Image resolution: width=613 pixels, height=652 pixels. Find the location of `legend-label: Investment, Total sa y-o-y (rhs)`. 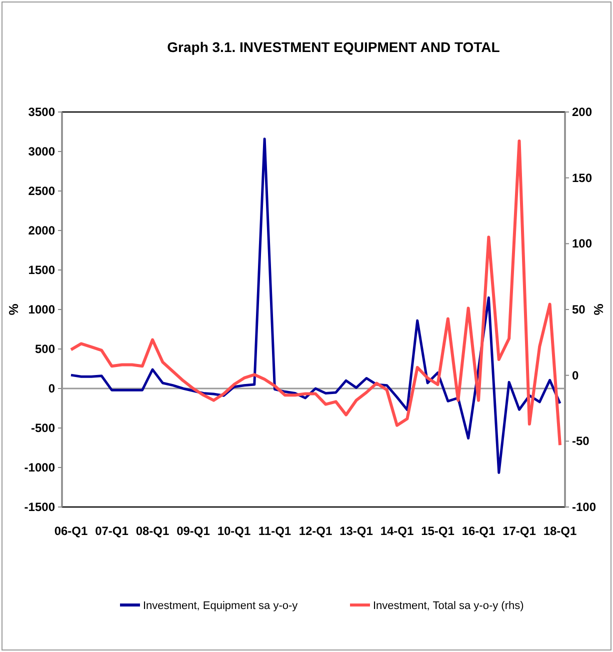

legend-label: Investment, Total sa y-o-y (rhs) is located at coordinates (448, 606).